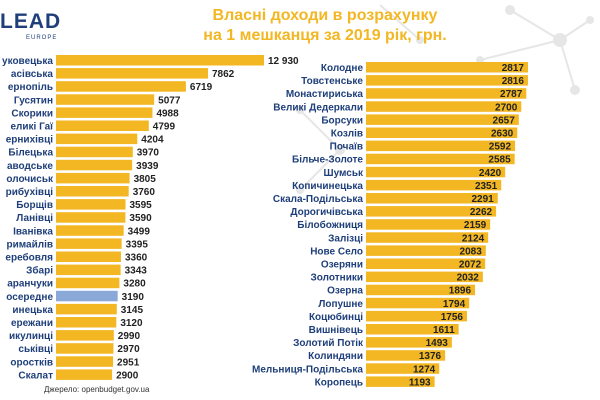 This screenshot has height=400, width=600. Describe the element at coordinates (347, 134) in the screenshot. I see `category-label: Козлів` at that location.